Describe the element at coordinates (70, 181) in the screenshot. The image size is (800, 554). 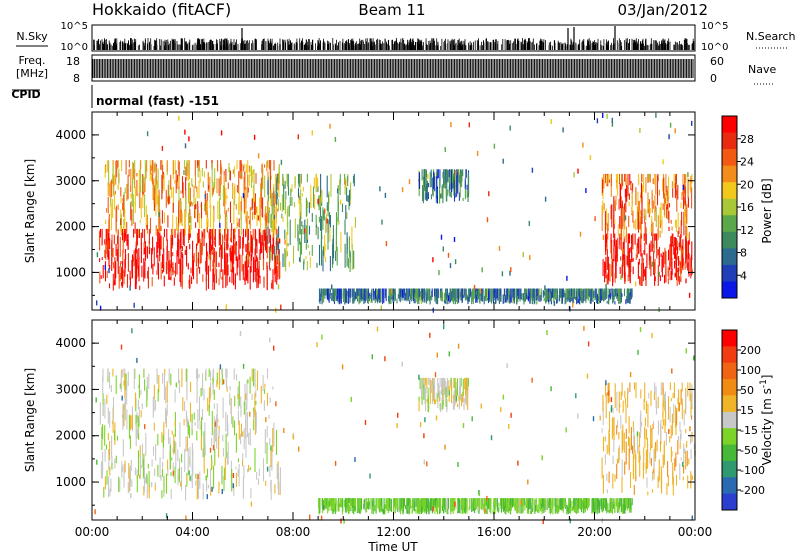
I see `y-tick-label-power: 3000` at that location.